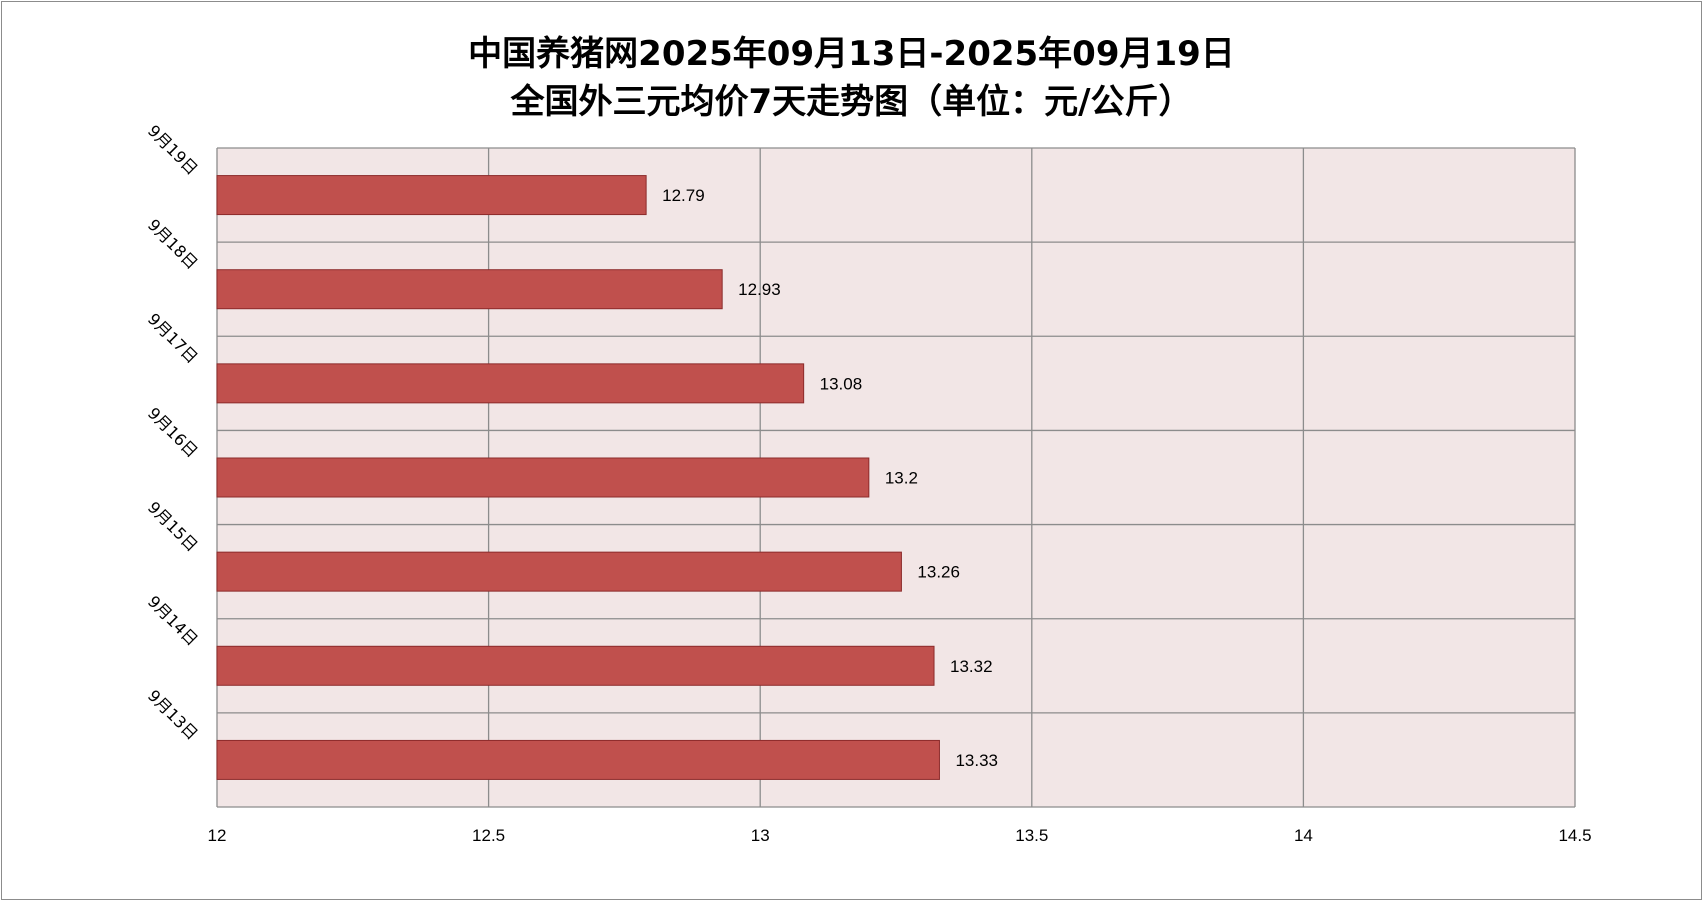 The width and height of the screenshot is (1703, 901). What do you see at coordinates (173, 150) in the screenshot?
I see `category-label: 9月19日` at bounding box center [173, 150].